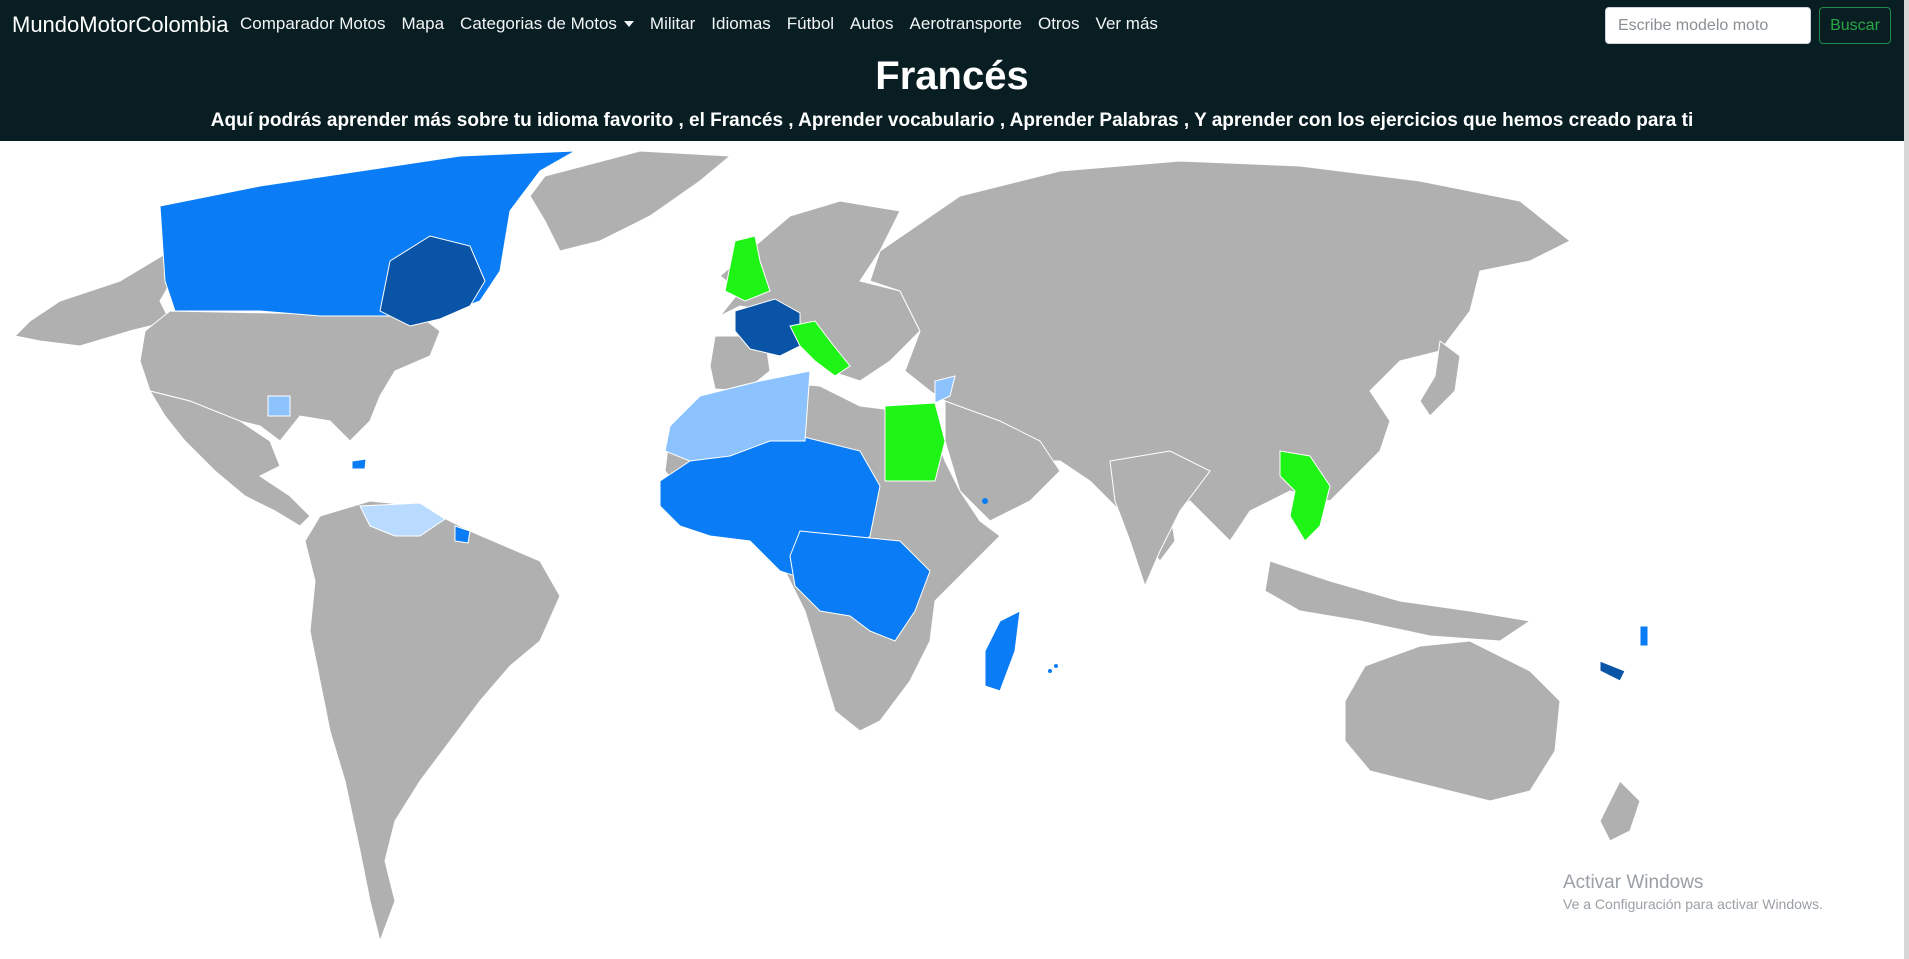  I want to click on region-greenland, so click(630, 201).